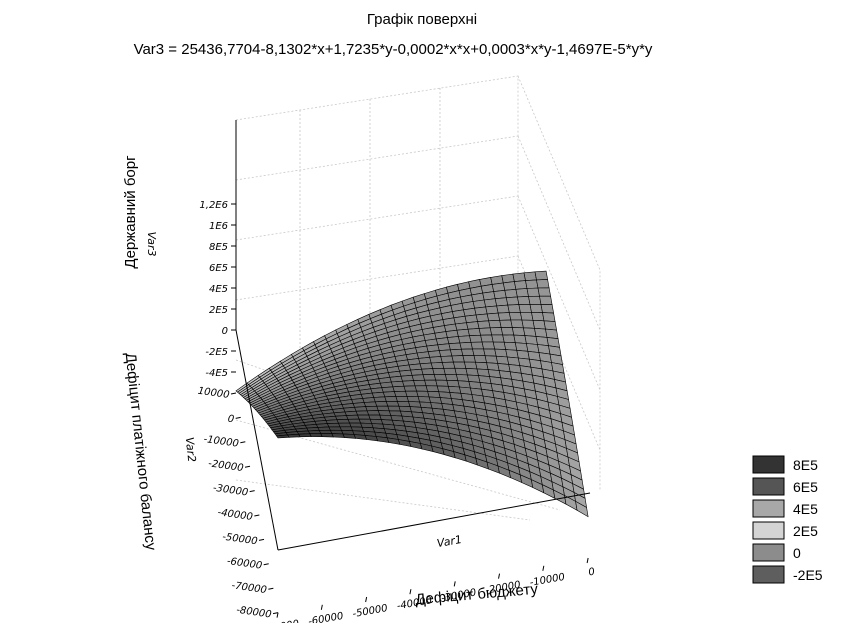 The width and height of the screenshot is (844, 623). What do you see at coordinates (281, 621) in the screenshot?
I see `x-tick-label: -70000` at bounding box center [281, 621].